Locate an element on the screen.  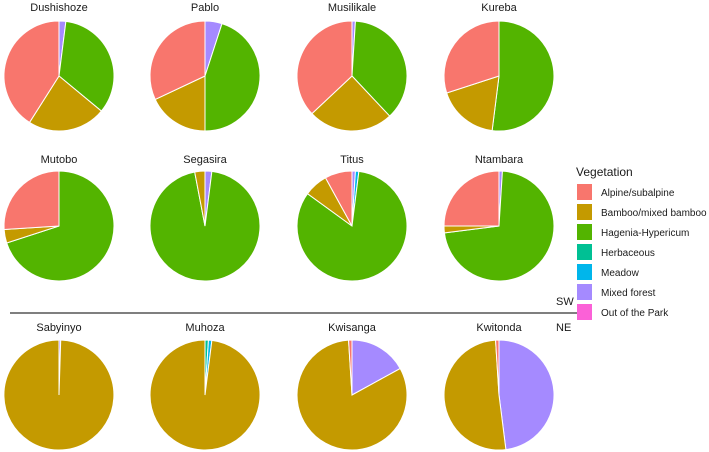
legend-swatch-bamboo-mixed-bamboo is located at coordinates (584, 212).